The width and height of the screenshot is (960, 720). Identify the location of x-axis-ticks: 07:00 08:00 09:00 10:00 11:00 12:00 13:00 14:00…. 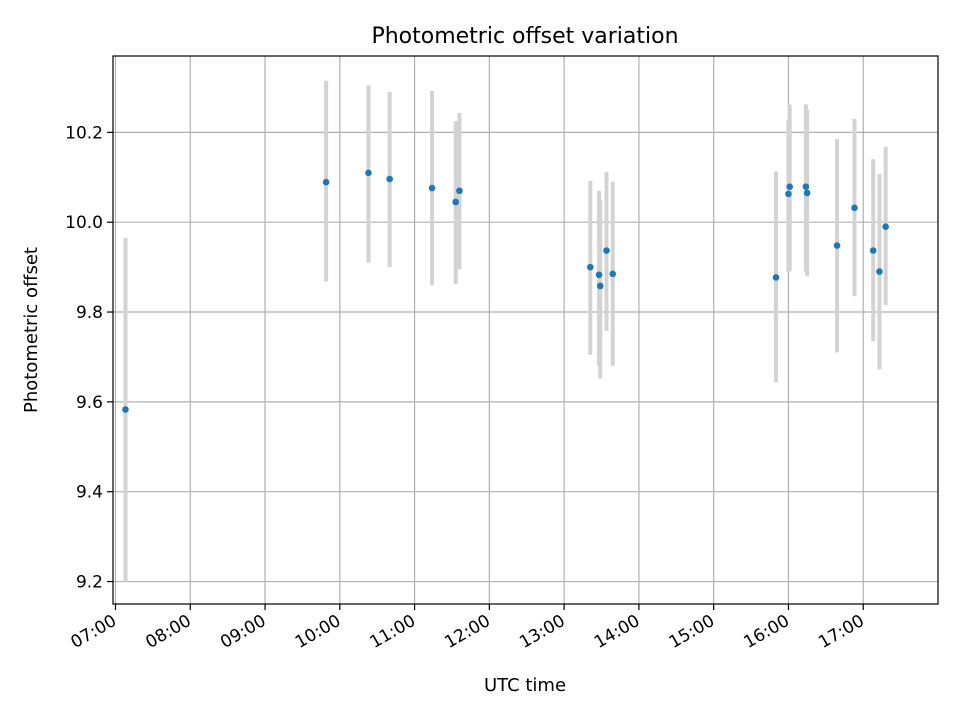
(468, 628).